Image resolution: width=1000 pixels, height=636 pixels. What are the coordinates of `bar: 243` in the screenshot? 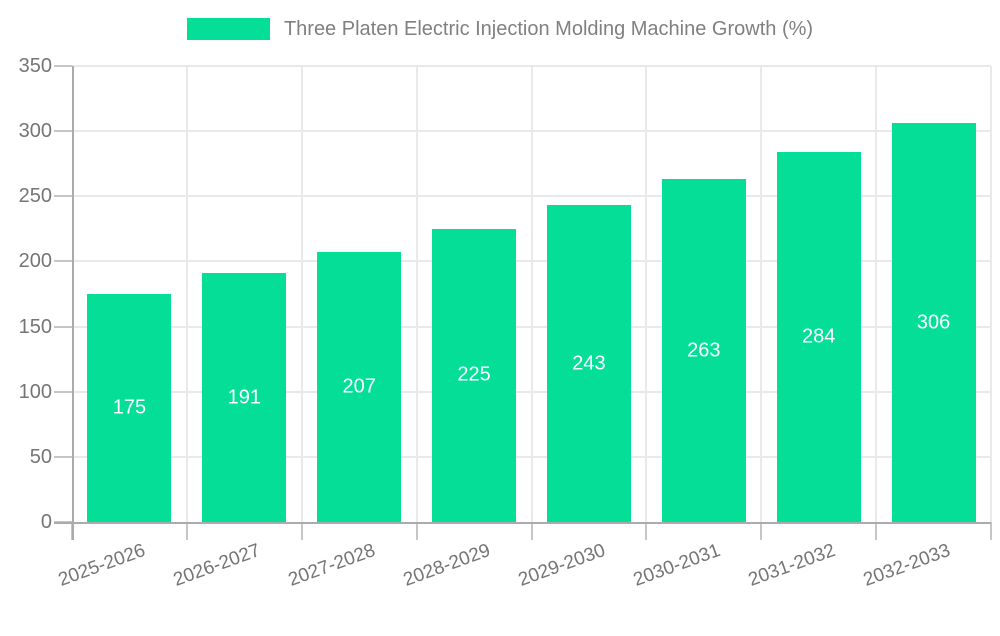 It's located at (588, 363).